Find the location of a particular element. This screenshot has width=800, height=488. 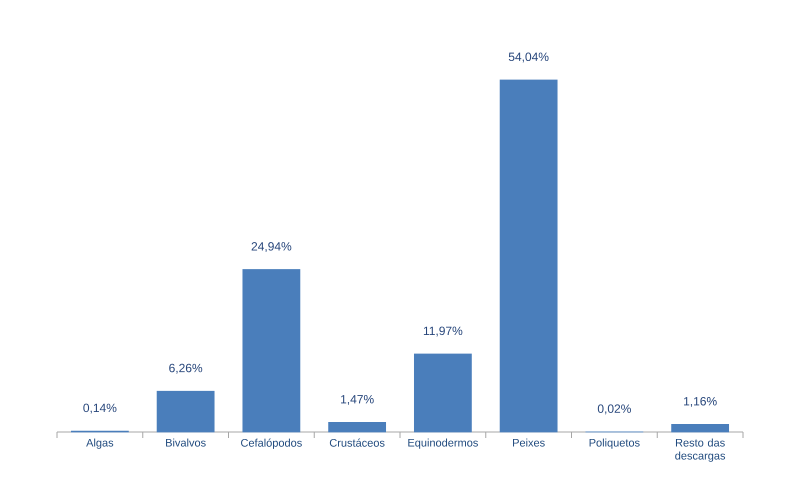

x-tick-label: Resto das descargas is located at coordinates (700, 450).